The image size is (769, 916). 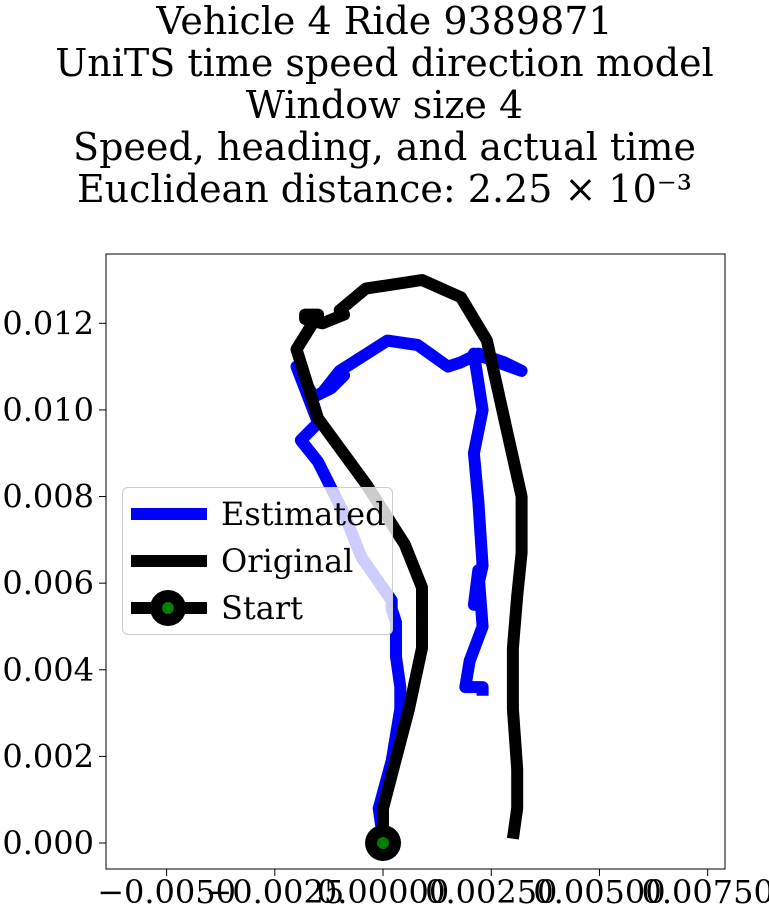 What do you see at coordinates (705, 892) in the screenshot?
I see `x-tick-label: 0.00750` at bounding box center [705, 892].